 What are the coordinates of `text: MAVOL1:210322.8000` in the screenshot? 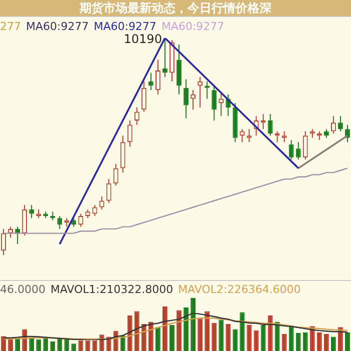 It's located at (112, 289).